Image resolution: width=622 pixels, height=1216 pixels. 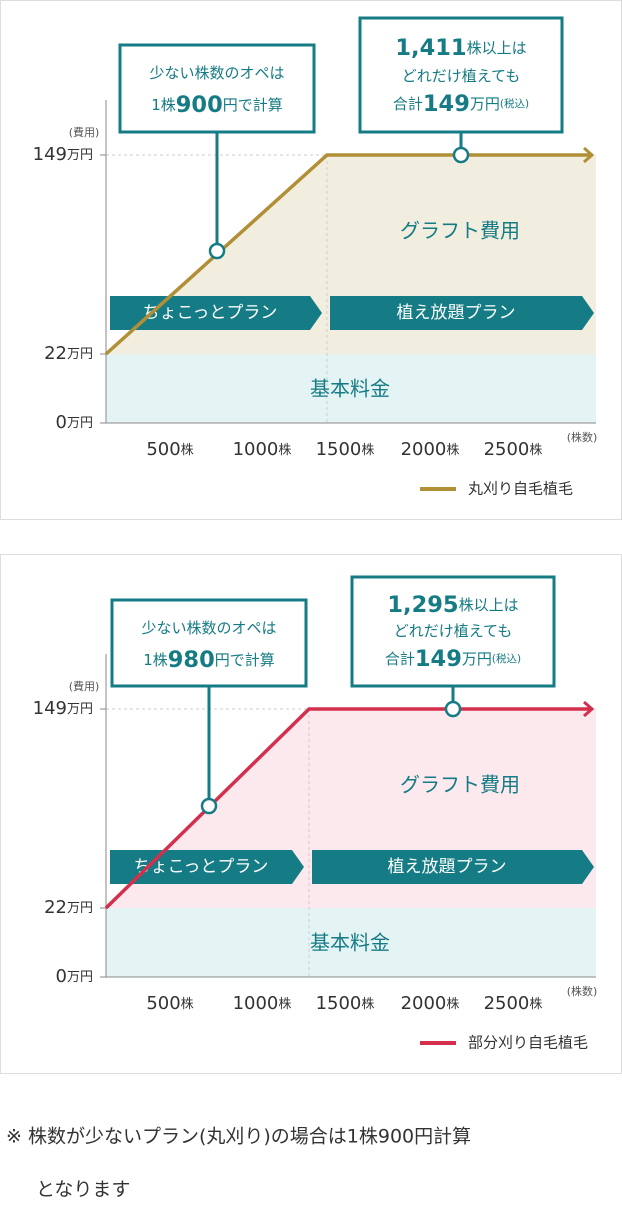 I want to click on callout-text: 1株900円で計算, so click(x=217, y=105).